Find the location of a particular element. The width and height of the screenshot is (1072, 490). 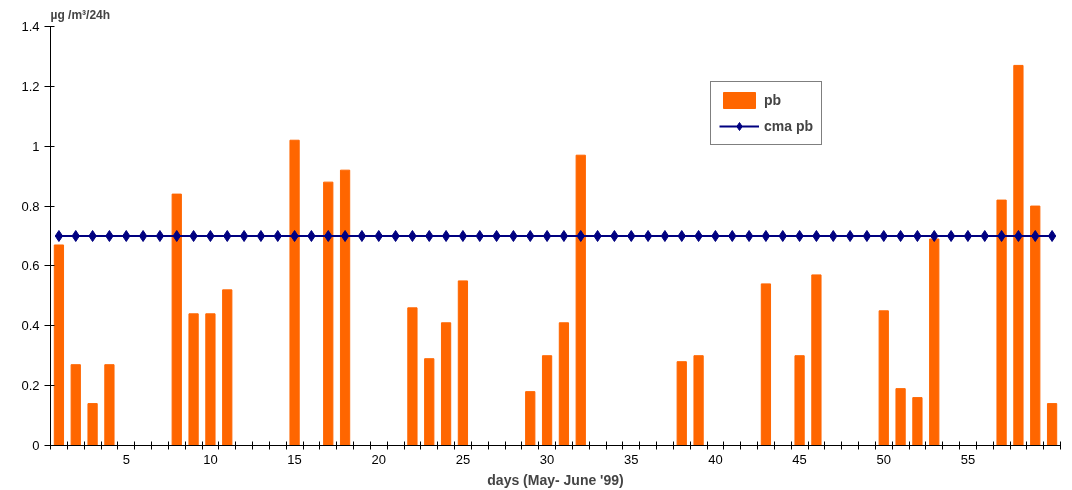

y-tick-label: 0.8 is located at coordinates (30, 206).